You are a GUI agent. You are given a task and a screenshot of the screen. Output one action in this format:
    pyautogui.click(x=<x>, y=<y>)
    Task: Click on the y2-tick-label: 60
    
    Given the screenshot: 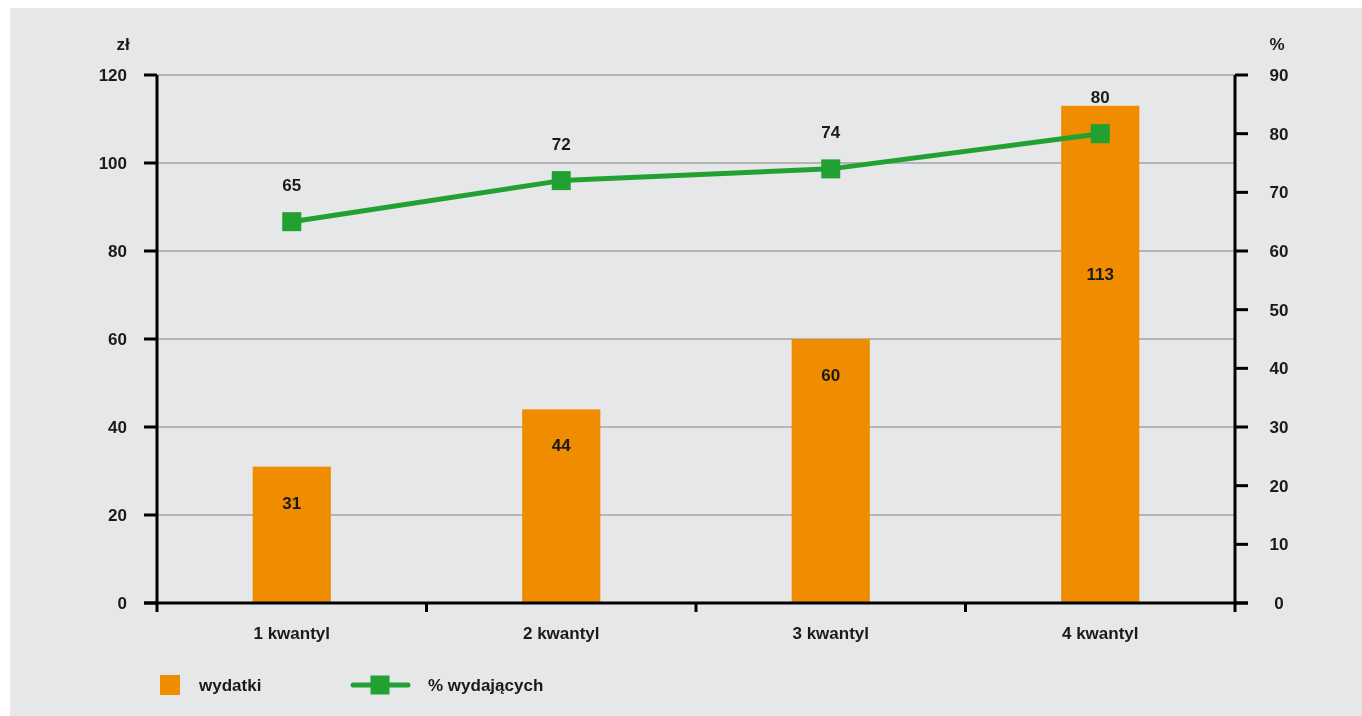 What is the action you would take?
    pyautogui.click(x=1279, y=251)
    